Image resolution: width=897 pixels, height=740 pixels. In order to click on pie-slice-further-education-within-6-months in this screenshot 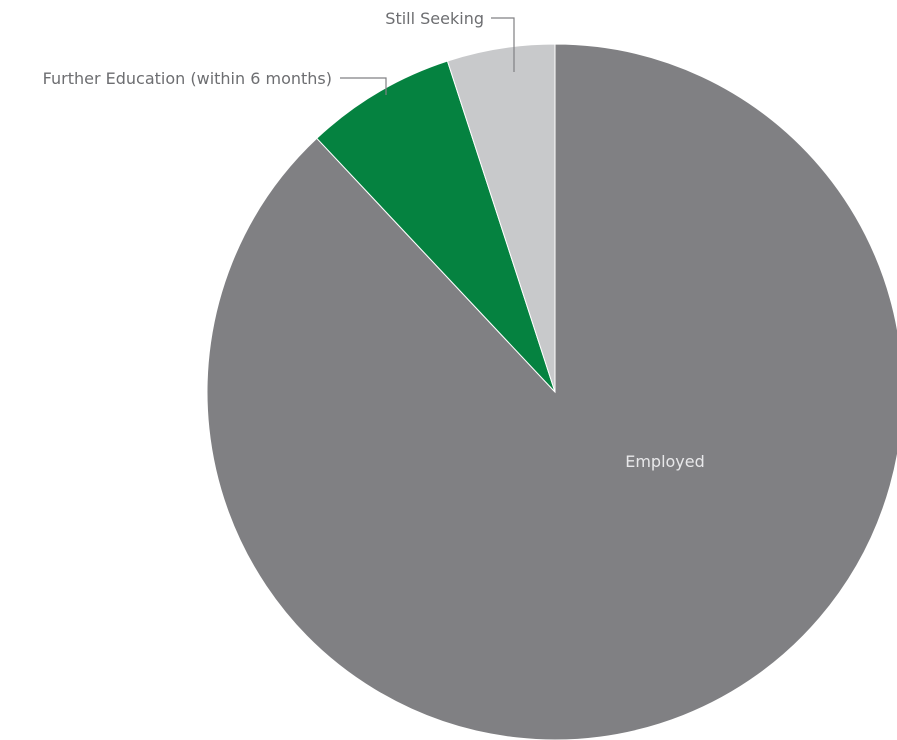, I will do `click(436, 226)`.